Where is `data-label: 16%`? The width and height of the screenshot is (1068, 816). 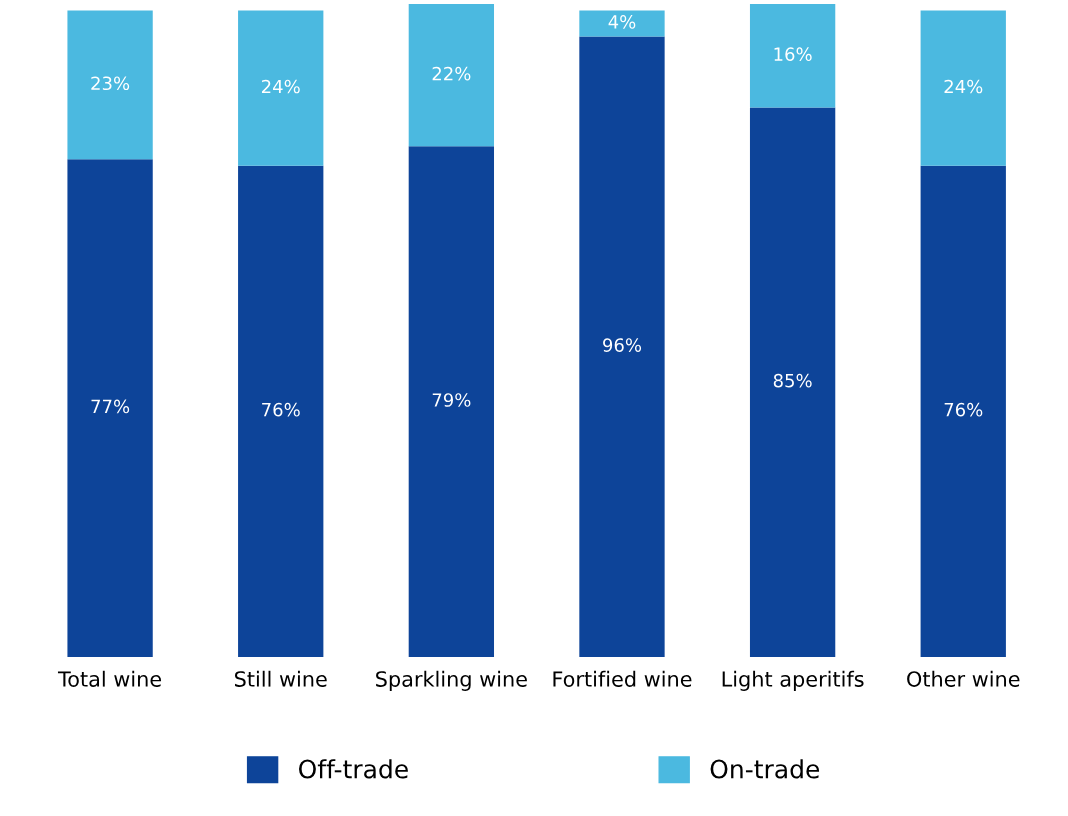
data-label: 16% is located at coordinates (793, 54).